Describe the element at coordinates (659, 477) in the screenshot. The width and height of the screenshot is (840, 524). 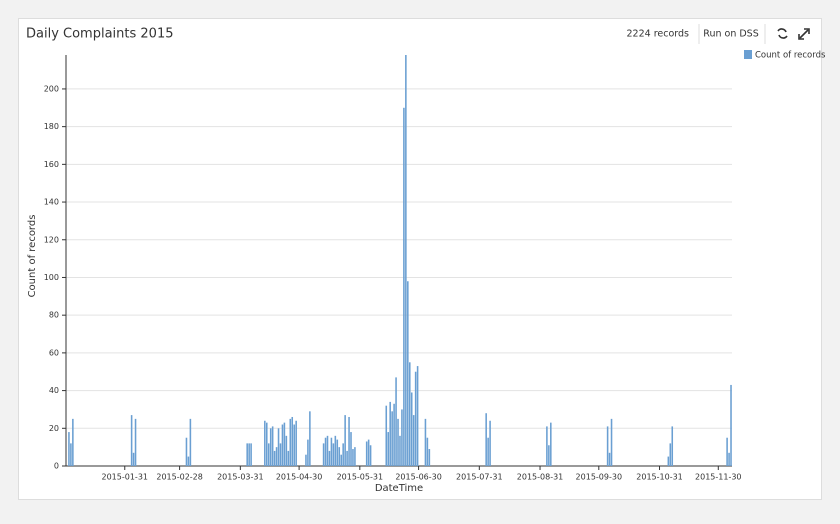
I see `x-tick-label: 2015-10-31` at that location.